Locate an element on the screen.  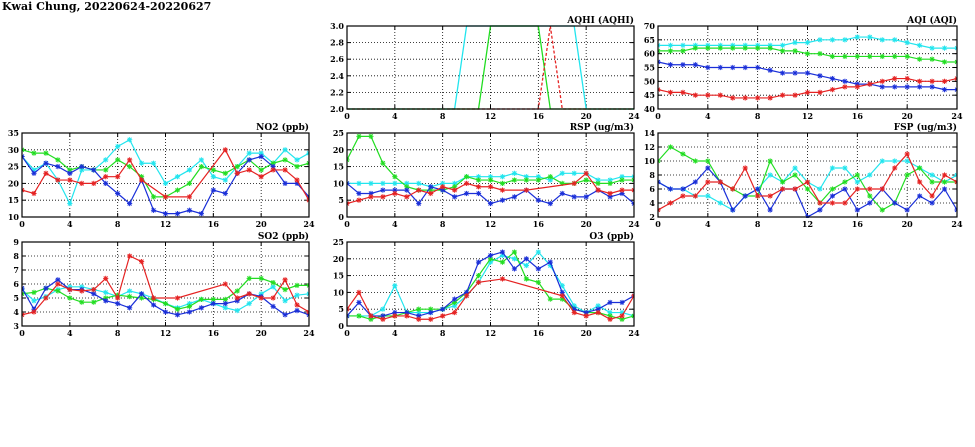
y-tick-label: 50 is located at coordinates (650, 81).